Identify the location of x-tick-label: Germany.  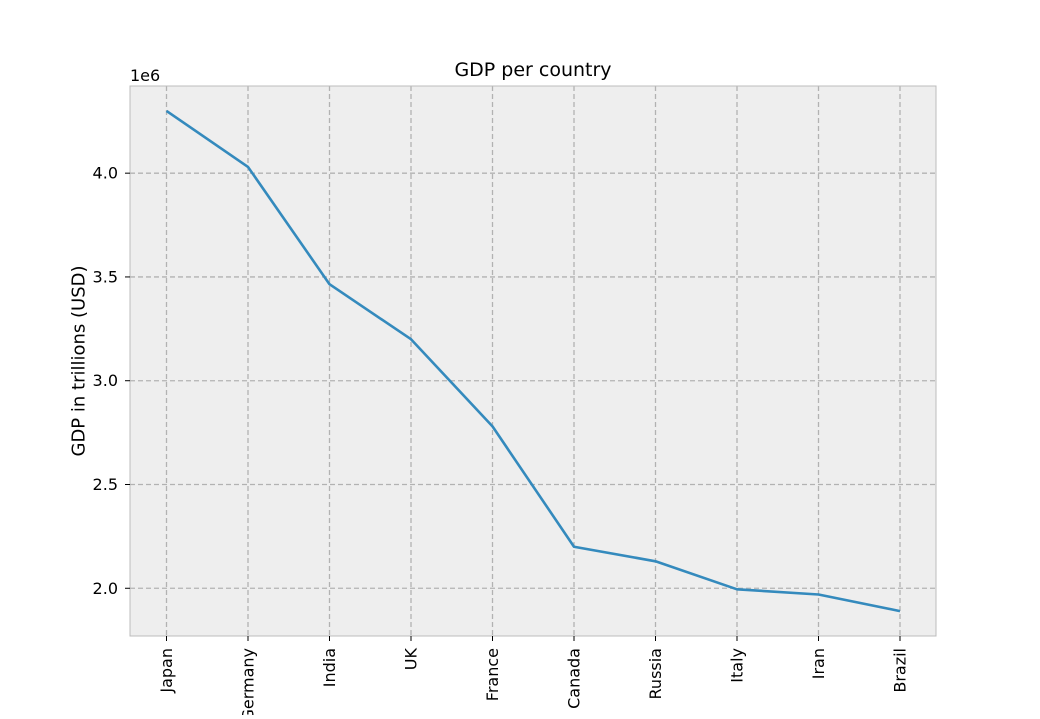
(248, 681).